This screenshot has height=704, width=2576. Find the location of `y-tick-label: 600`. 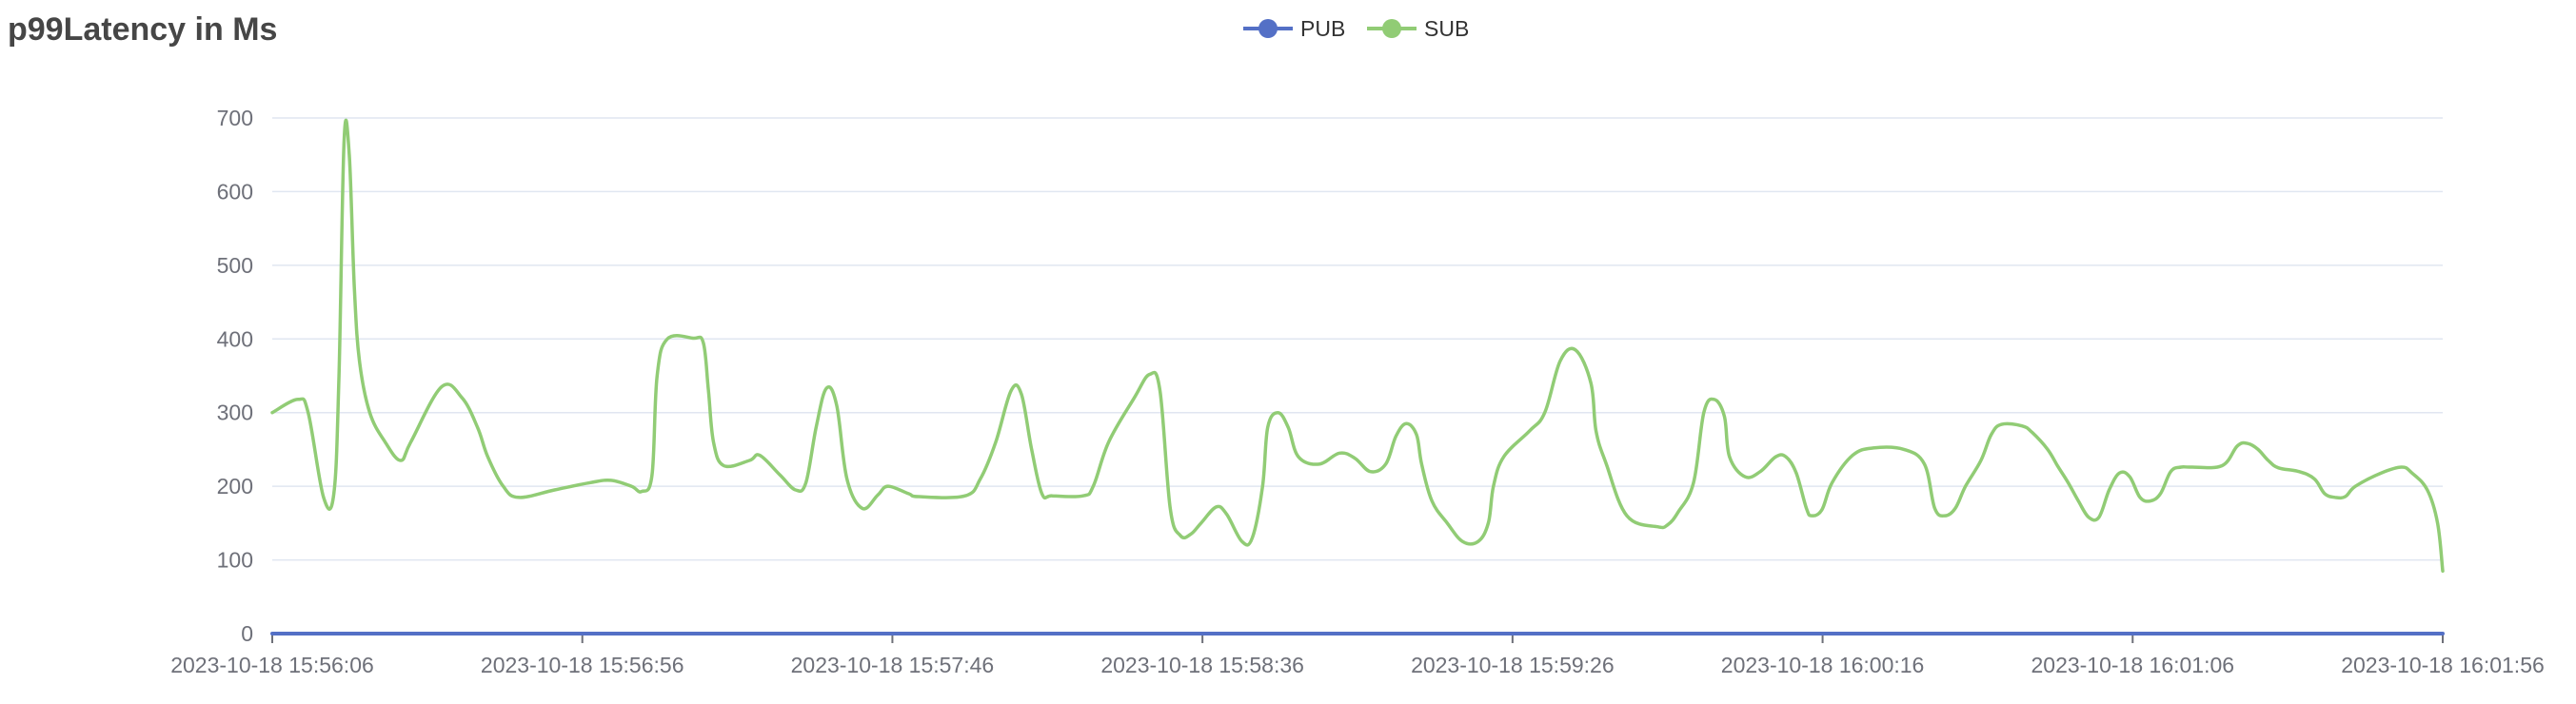

y-tick-label: 600 is located at coordinates (235, 191).